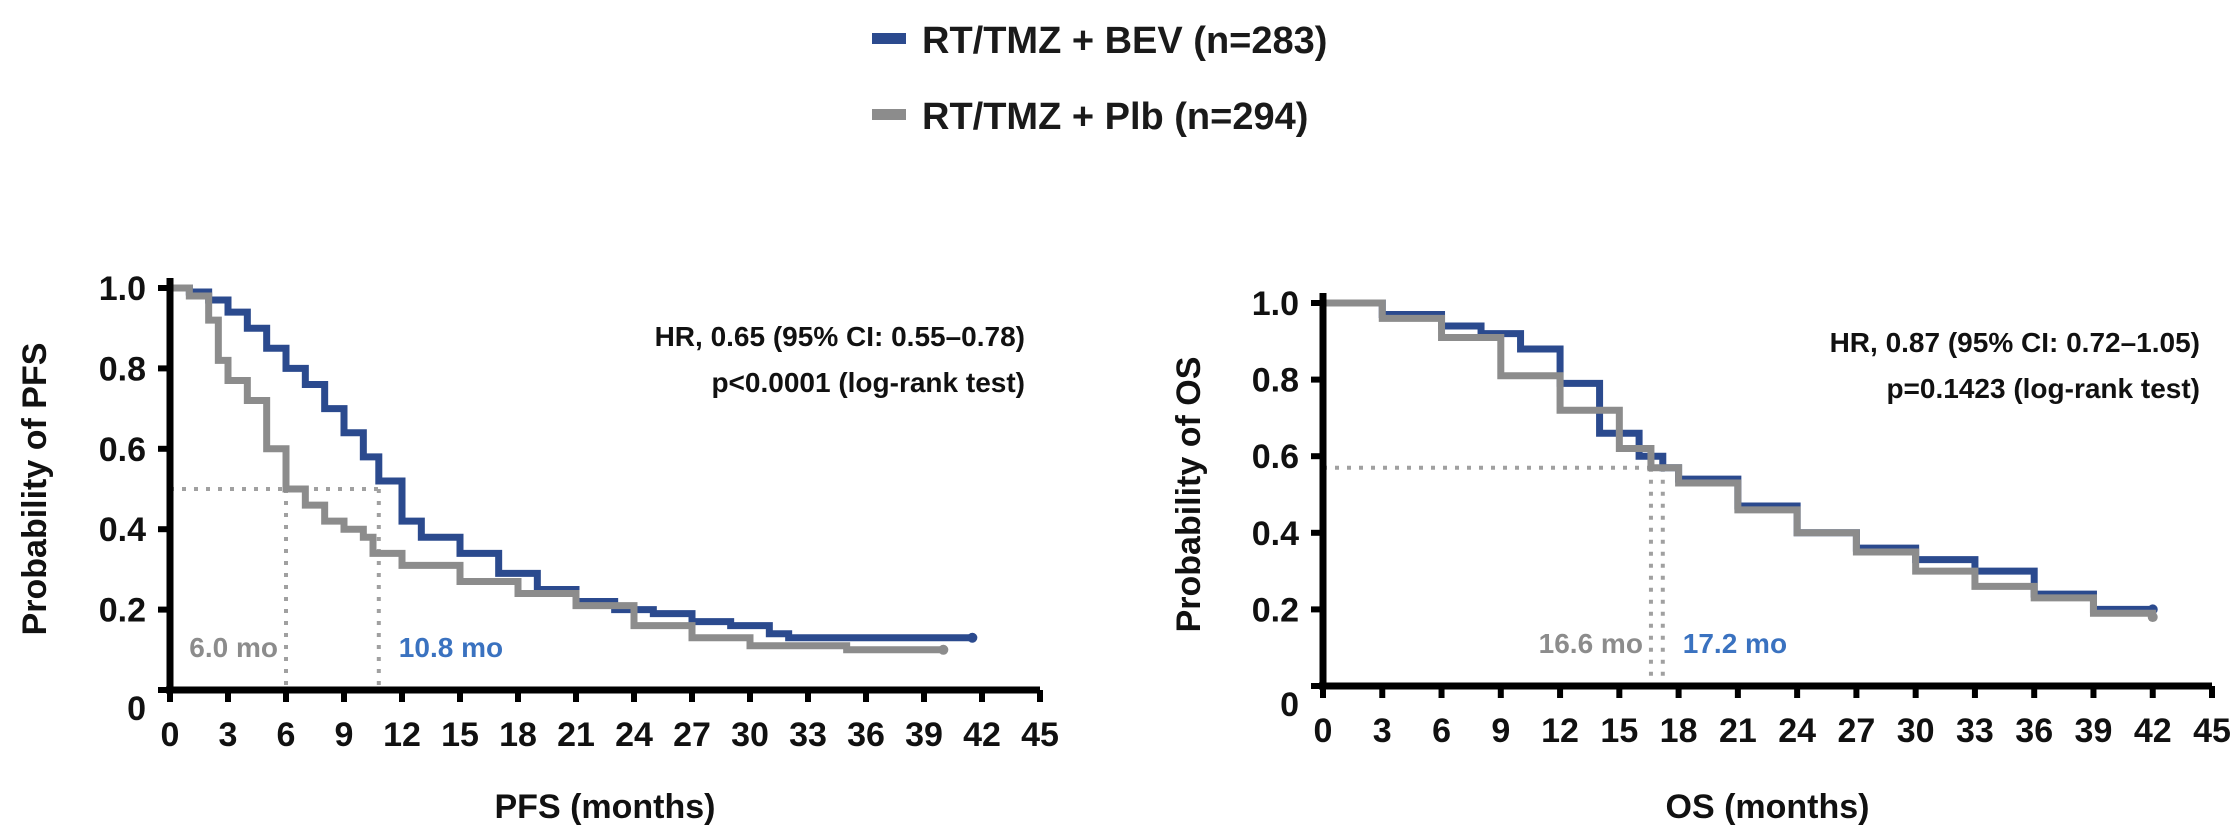  What do you see at coordinates (868, 382) in the screenshot?
I see `stats-annotation: p<0.0001 (log-rank test)` at bounding box center [868, 382].